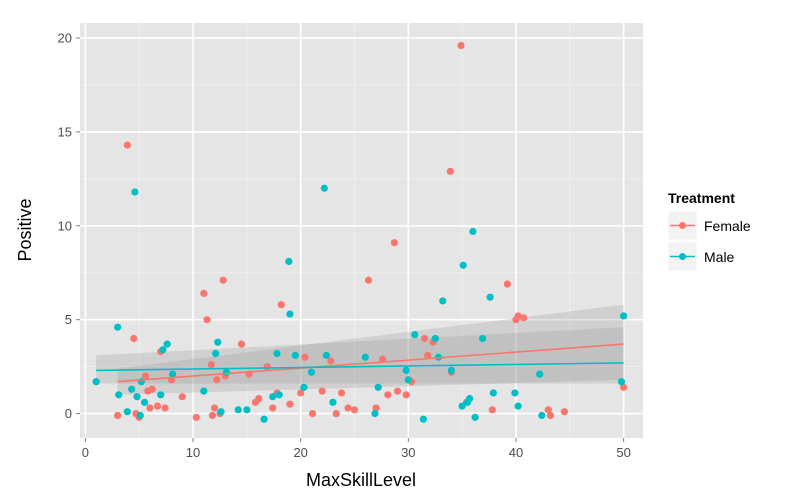  Describe the element at coordinates (727, 226) in the screenshot. I see `legend-label-female: Female` at that location.